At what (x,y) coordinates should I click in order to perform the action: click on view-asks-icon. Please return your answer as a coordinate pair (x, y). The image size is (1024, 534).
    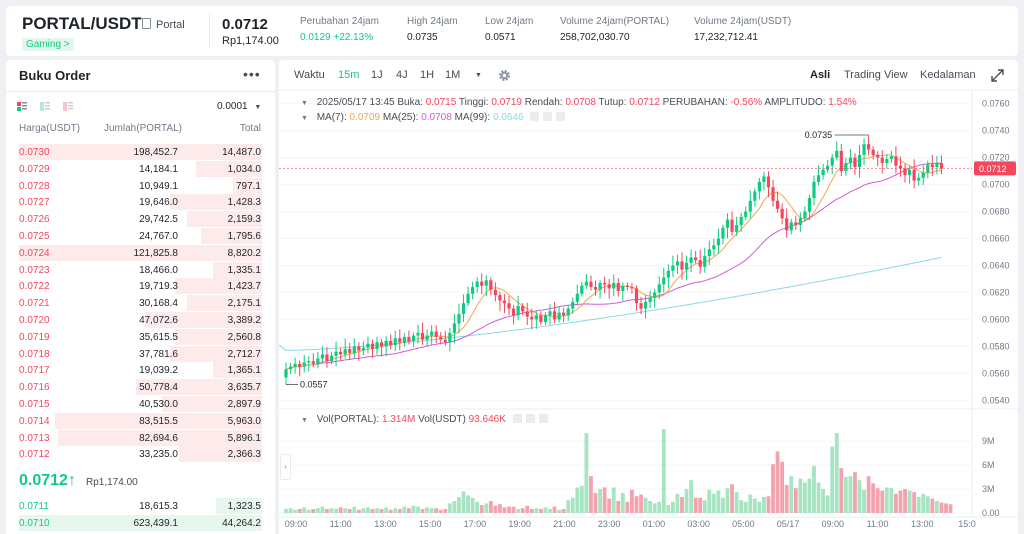
    Looking at the image, I should click on (68, 106).